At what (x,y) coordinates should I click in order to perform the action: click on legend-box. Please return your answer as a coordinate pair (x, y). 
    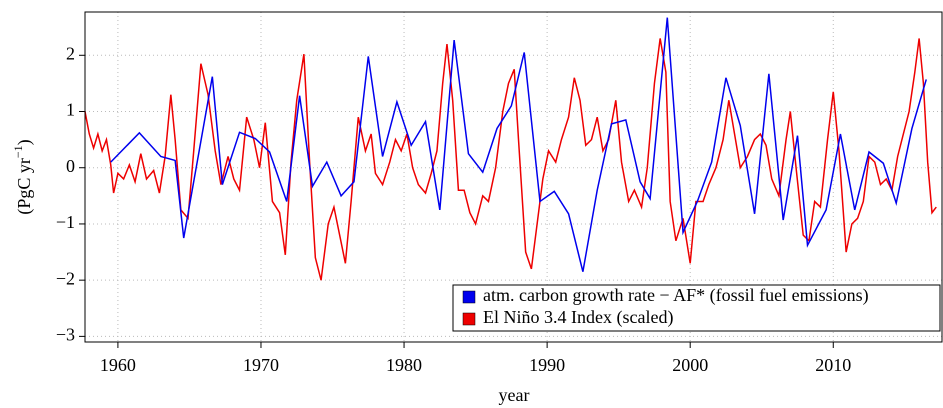
    Looking at the image, I should click on (696, 308).